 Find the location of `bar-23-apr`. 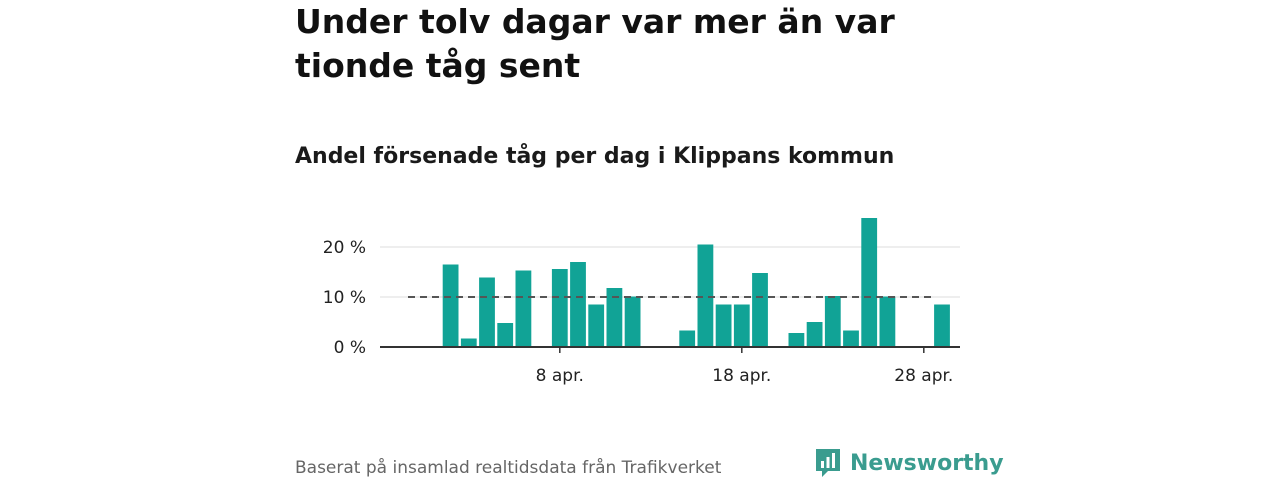

bar-23-apr is located at coordinates (832, 321).